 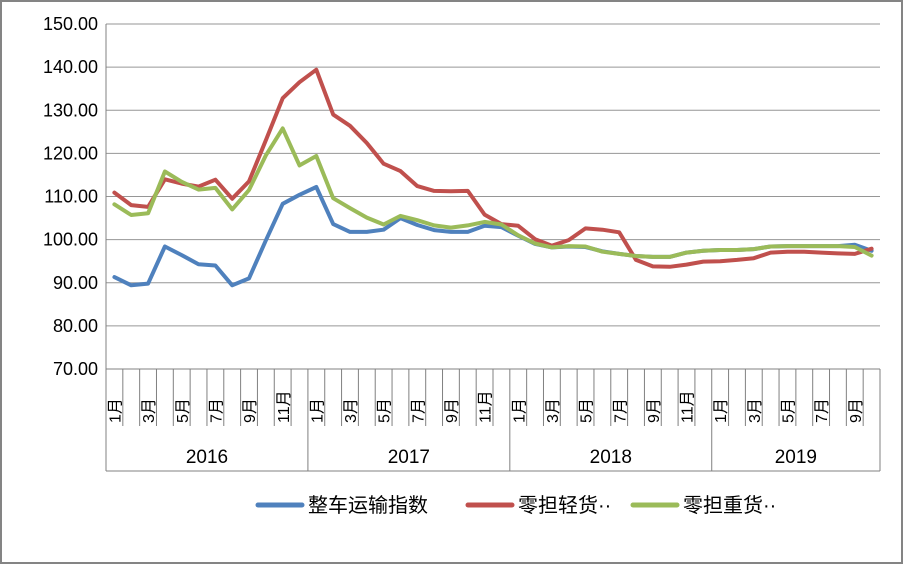 What do you see at coordinates (409, 457) in the screenshot?
I see `x-year-label: 2017` at bounding box center [409, 457].